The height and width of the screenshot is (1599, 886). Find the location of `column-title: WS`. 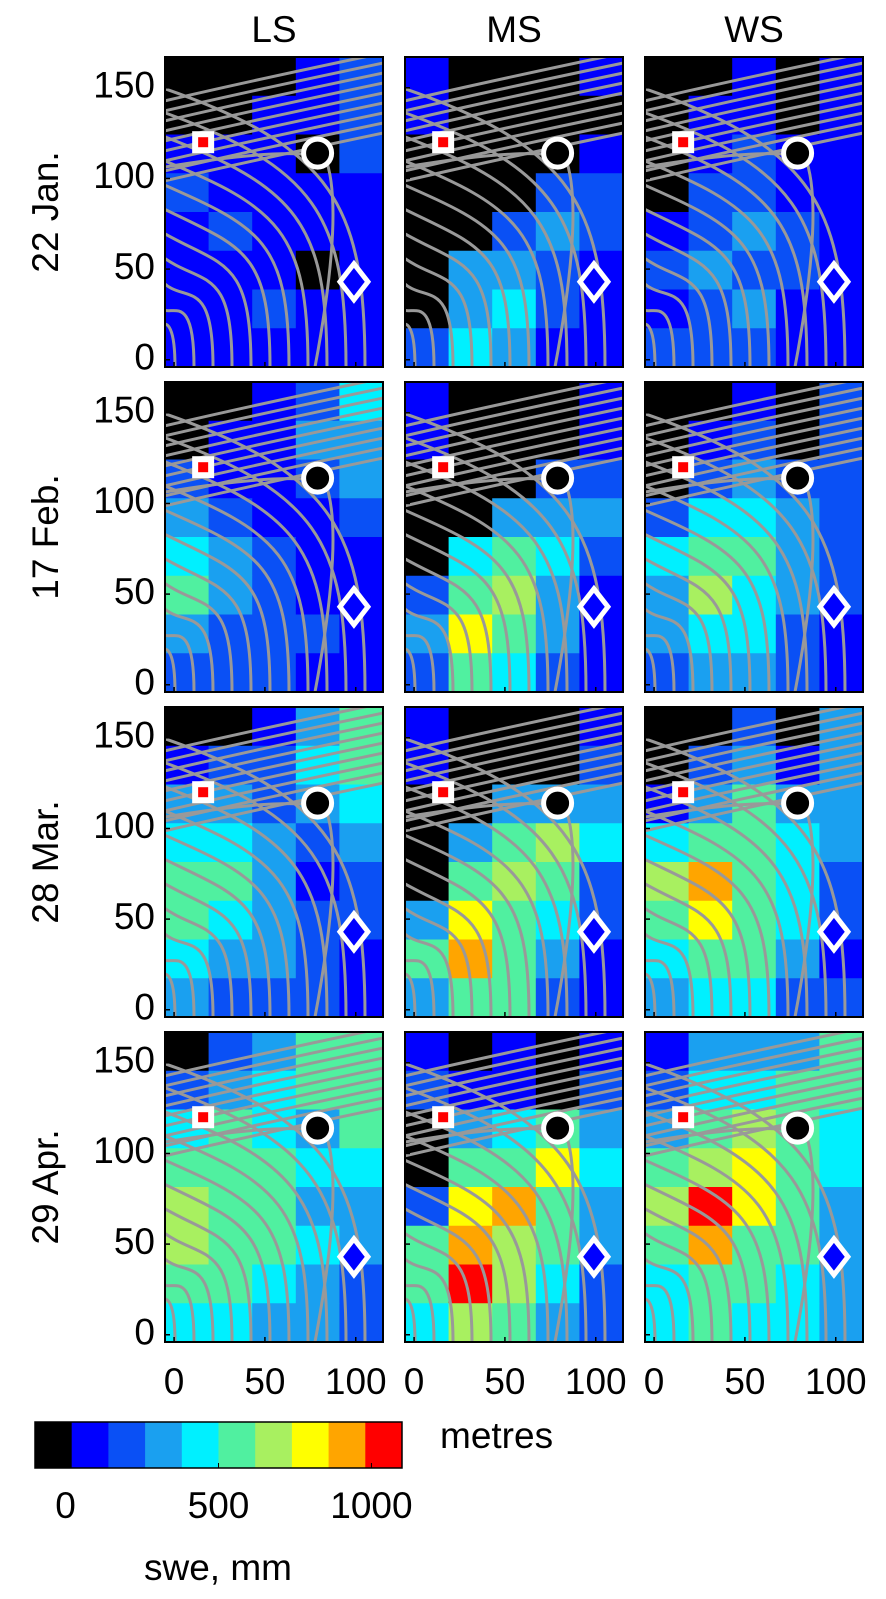

column-title: WS is located at coordinates (754, 29).